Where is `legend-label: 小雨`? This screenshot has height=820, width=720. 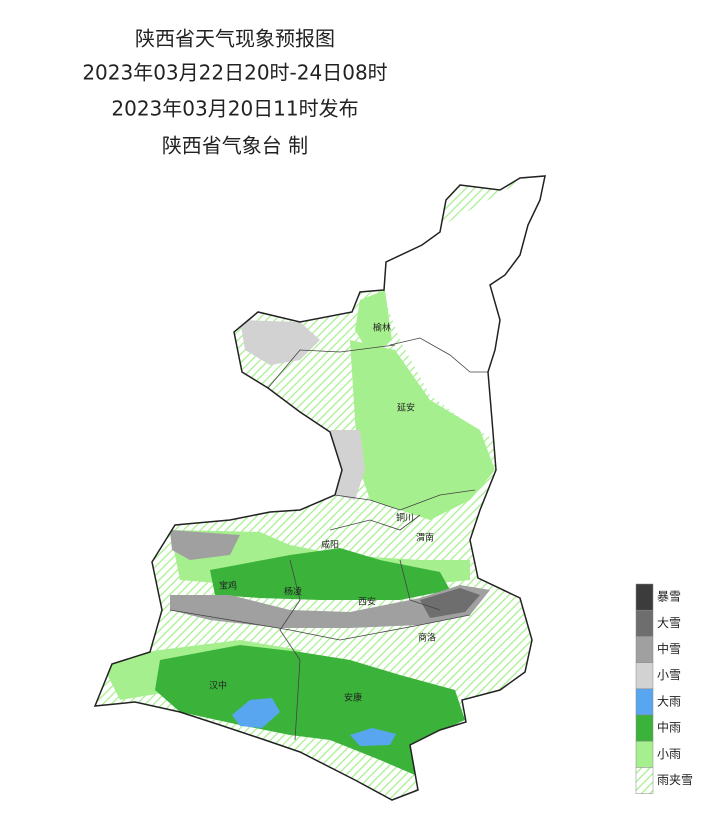 legend-label: 小雨 is located at coordinates (669, 754).